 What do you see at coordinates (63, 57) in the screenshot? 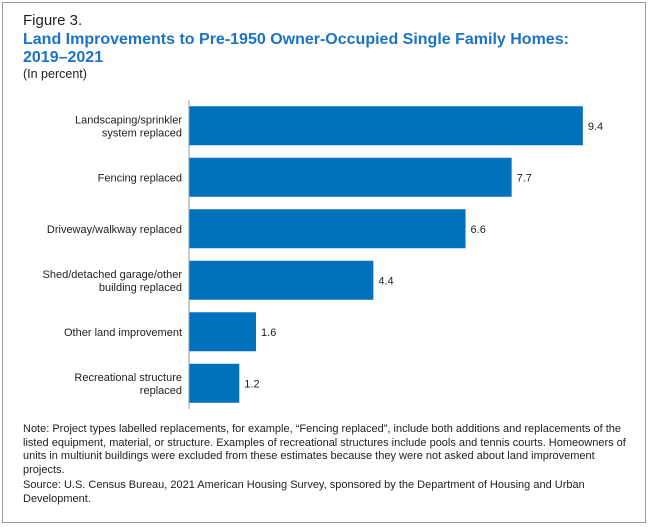
I see `chart-title-line-2: 2019–2021` at bounding box center [63, 57].